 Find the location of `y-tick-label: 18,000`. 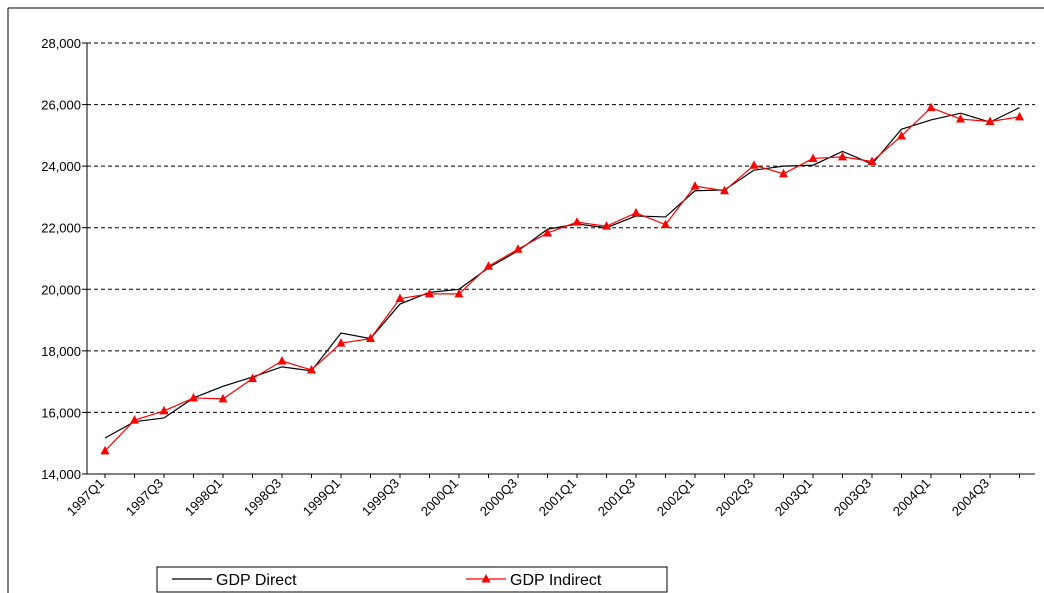

y-tick-label: 18,000 is located at coordinates (61, 351).